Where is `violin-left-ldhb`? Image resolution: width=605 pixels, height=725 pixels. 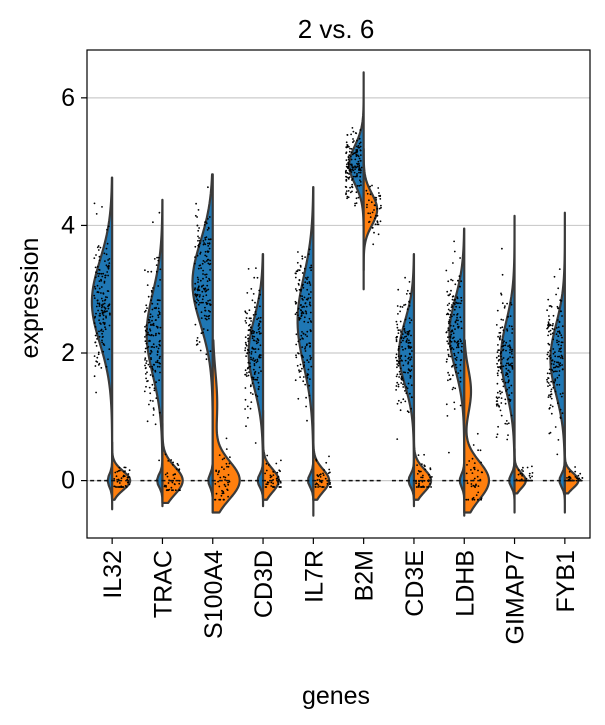 violin-left-ldhb is located at coordinates (457, 372).